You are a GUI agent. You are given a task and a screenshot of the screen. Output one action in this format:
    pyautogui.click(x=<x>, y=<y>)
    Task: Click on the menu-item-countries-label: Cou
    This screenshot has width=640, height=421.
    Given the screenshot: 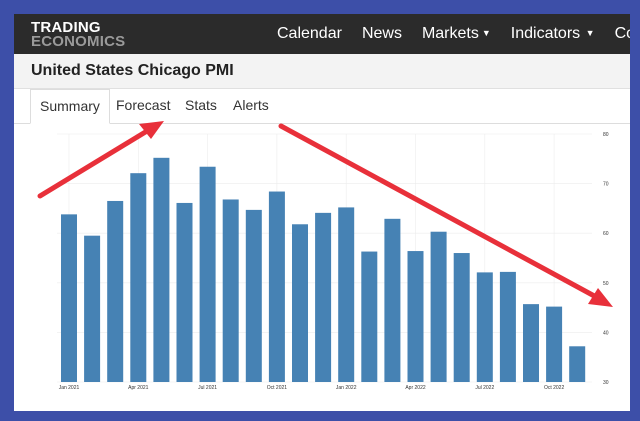 What is the action you would take?
    pyautogui.click(x=622, y=33)
    